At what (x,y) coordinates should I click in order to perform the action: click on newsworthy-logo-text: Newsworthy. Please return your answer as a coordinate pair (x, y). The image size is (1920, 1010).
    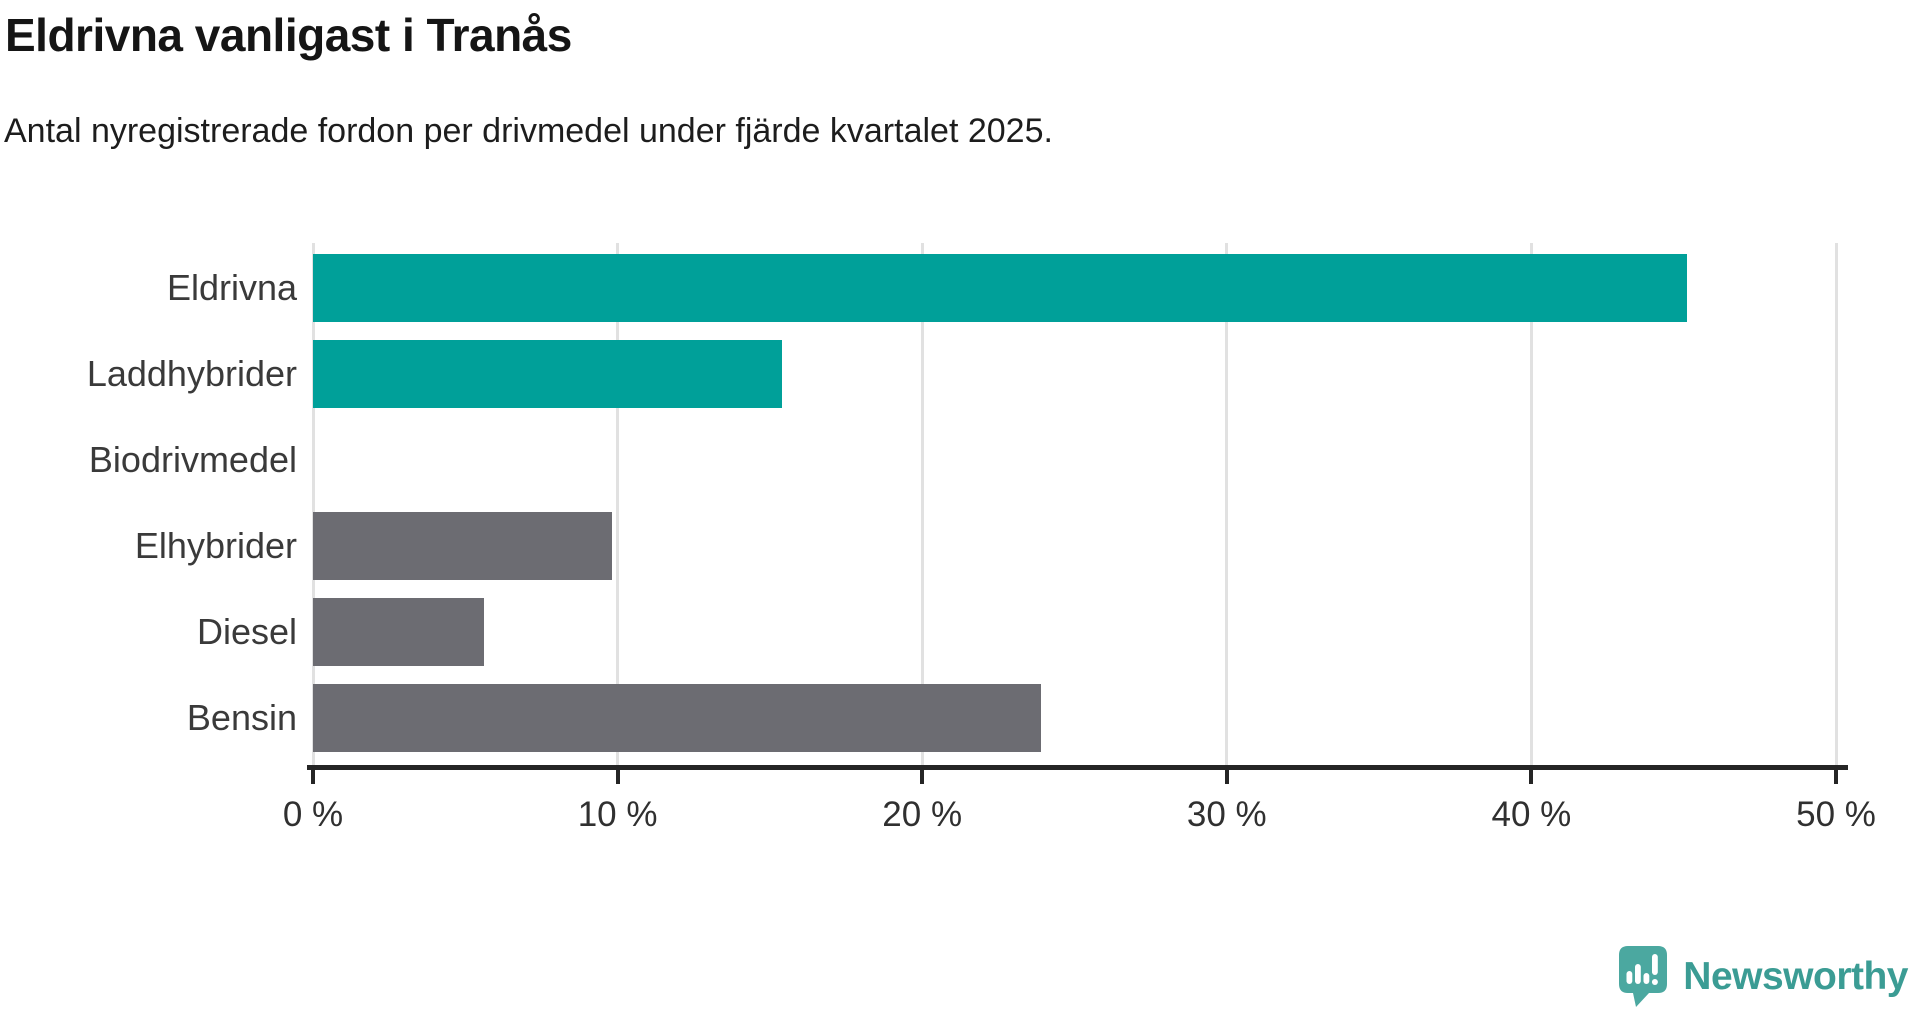
    Looking at the image, I should click on (1795, 976).